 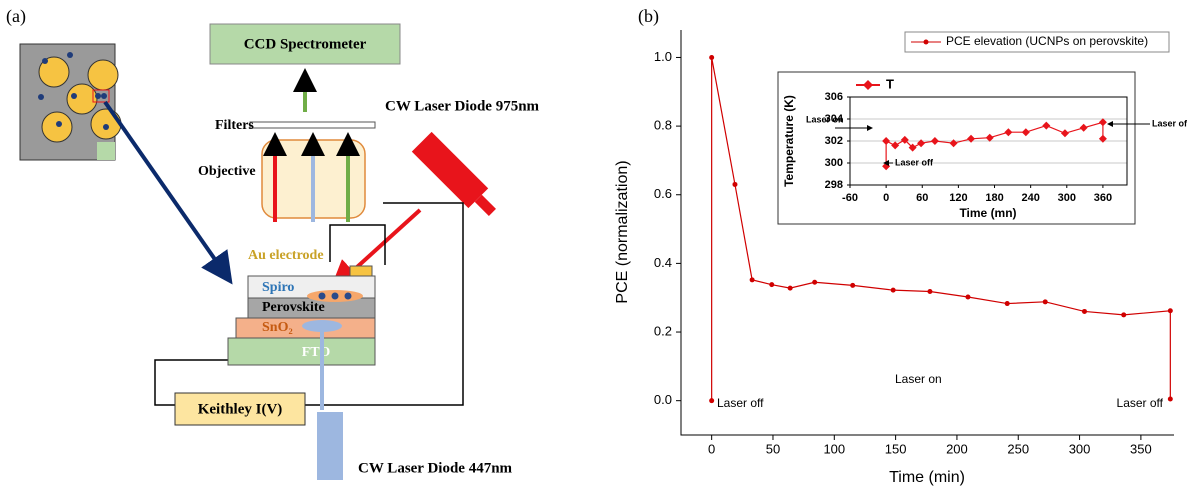 I want to click on legend-label: PCE elevation (UCNPs on perovskite), so click(x=1047, y=41).